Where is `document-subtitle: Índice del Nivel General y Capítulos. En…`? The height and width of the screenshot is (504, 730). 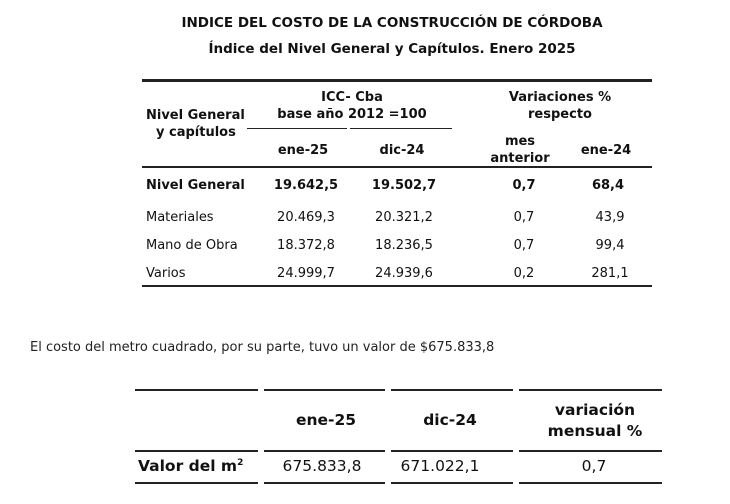
document-subtitle: Índice del Nivel General y Capítulos. En… is located at coordinates (392, 49).